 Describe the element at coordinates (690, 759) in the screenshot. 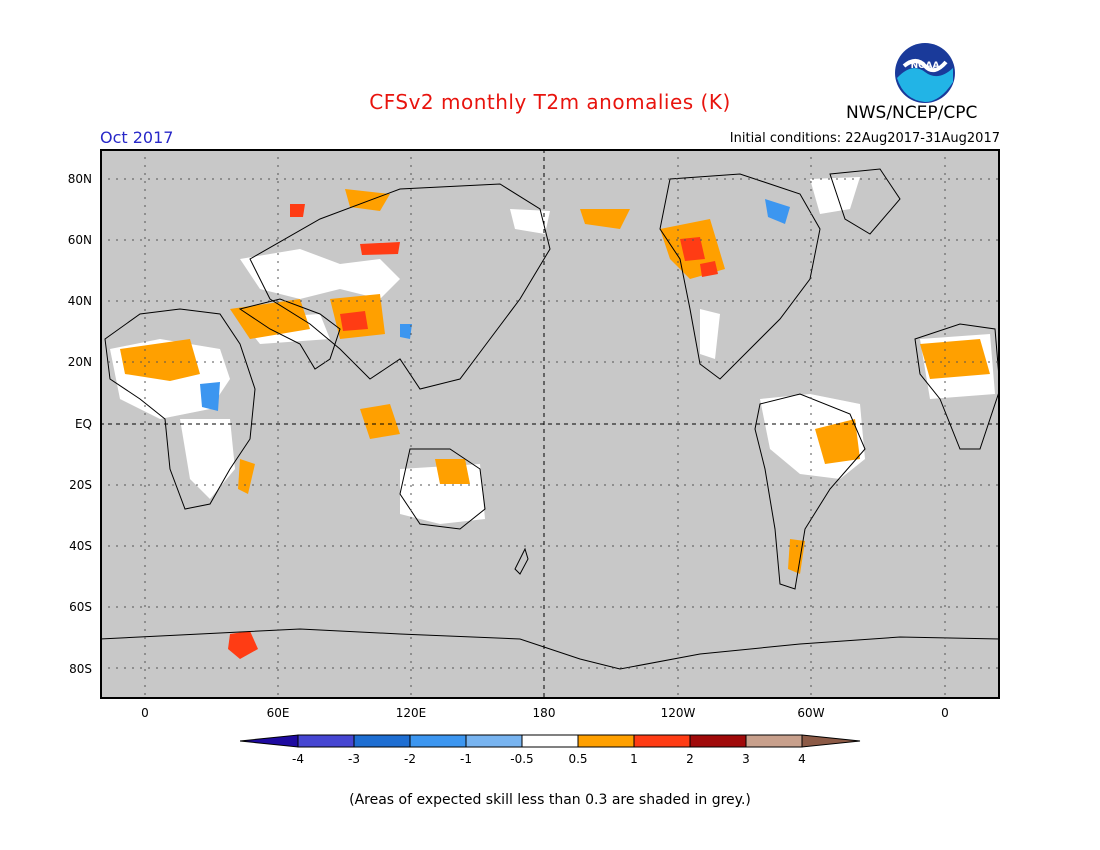

I see `legend-tick-label: 2` at that location.